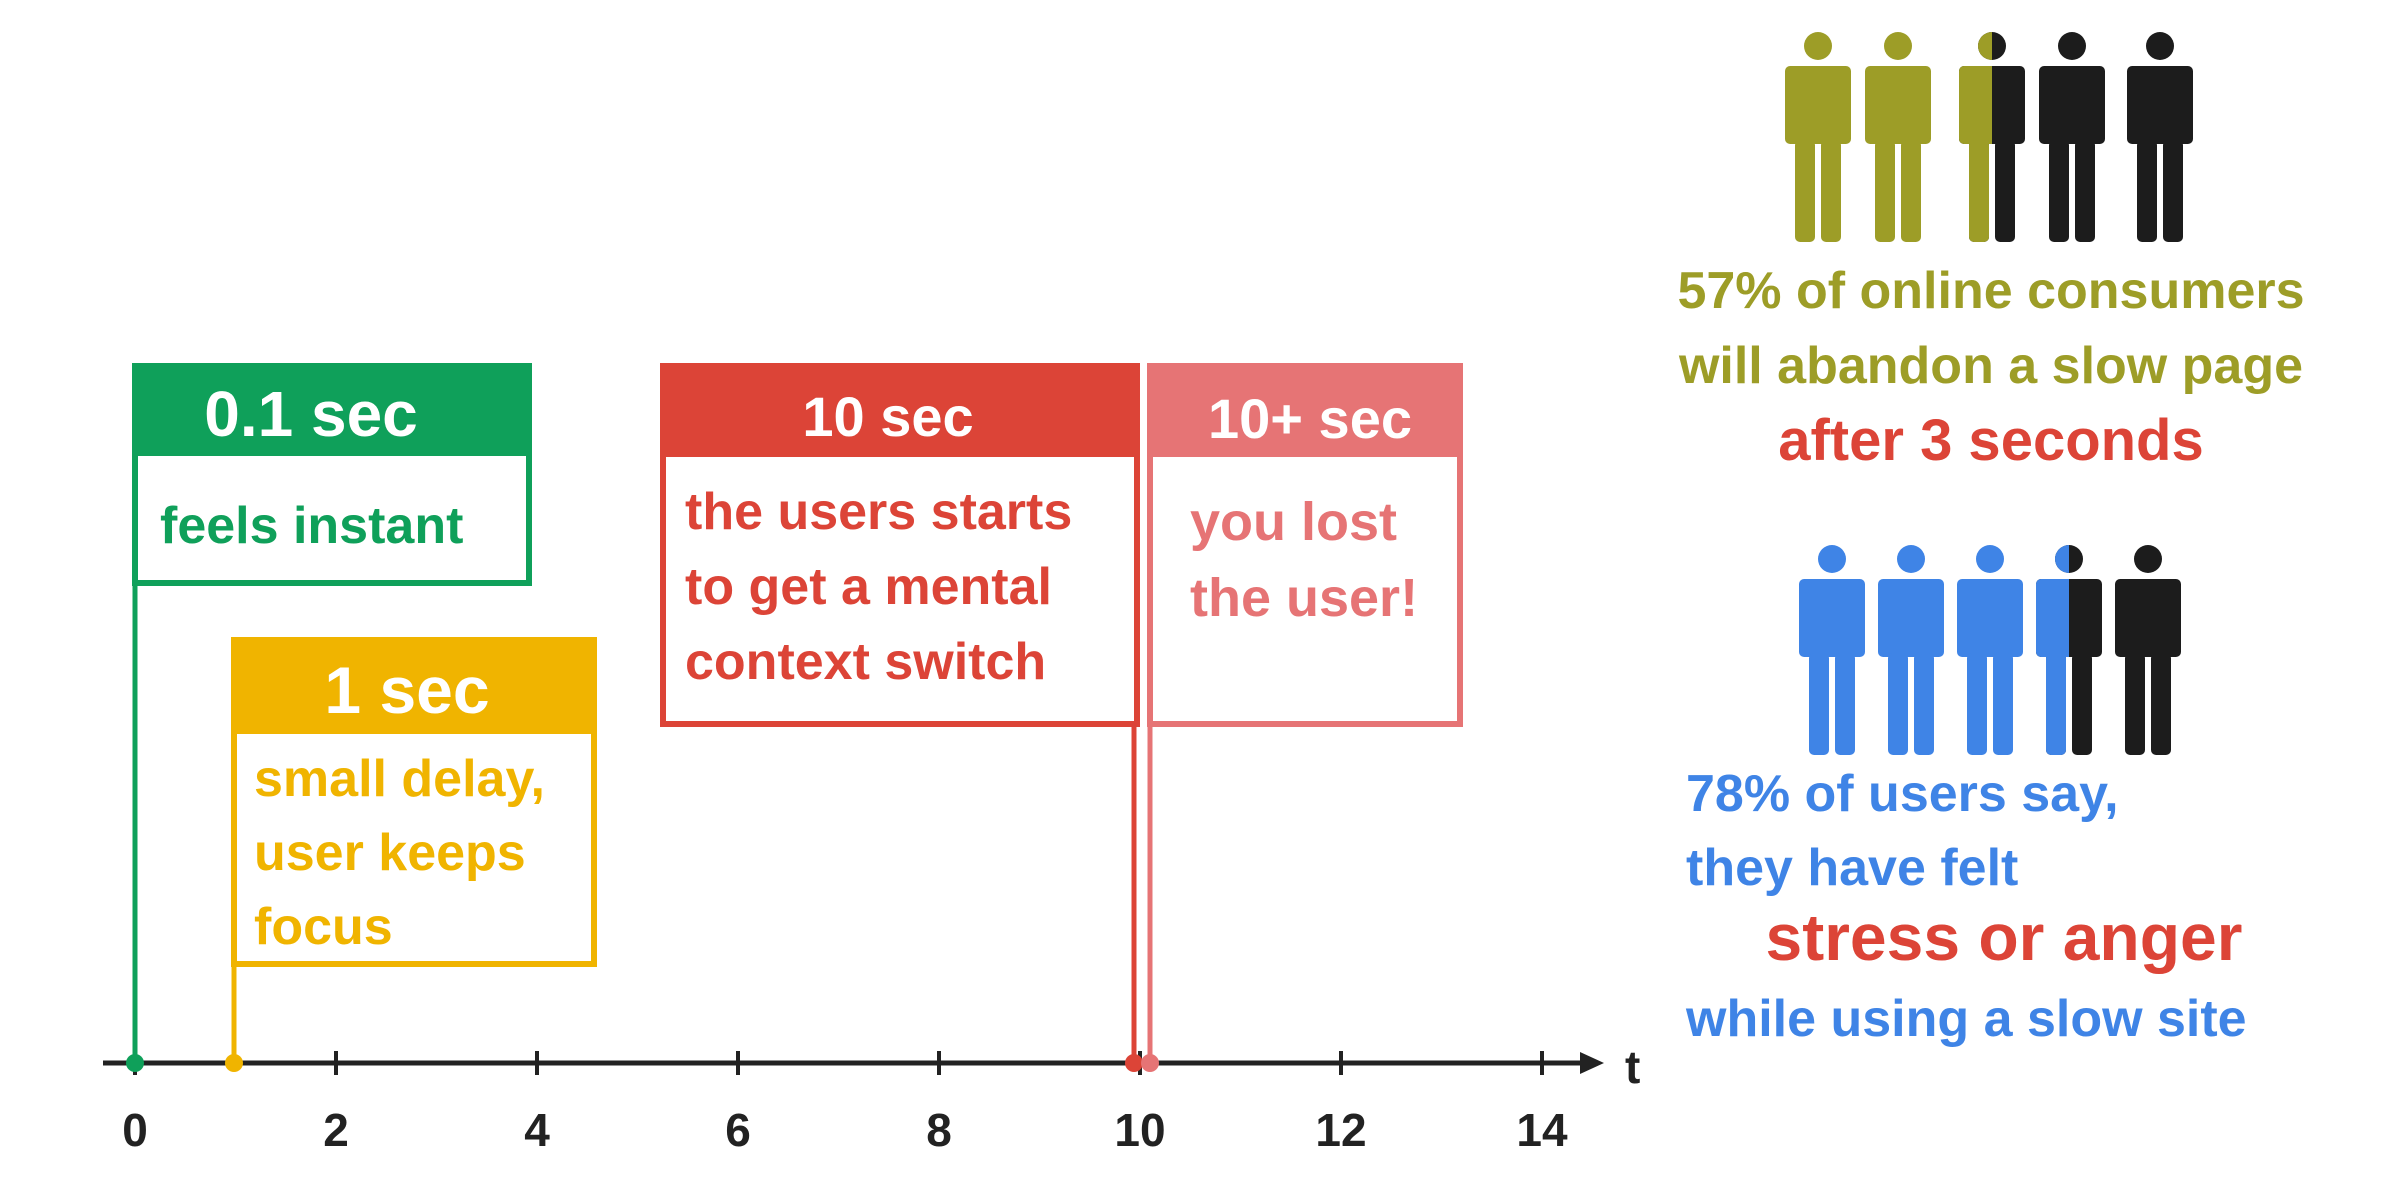  What do you see at coordinates (311, 414) in the screenshot?
I see `flag-title: 0.1 sec` at bounding box center [311, 414].